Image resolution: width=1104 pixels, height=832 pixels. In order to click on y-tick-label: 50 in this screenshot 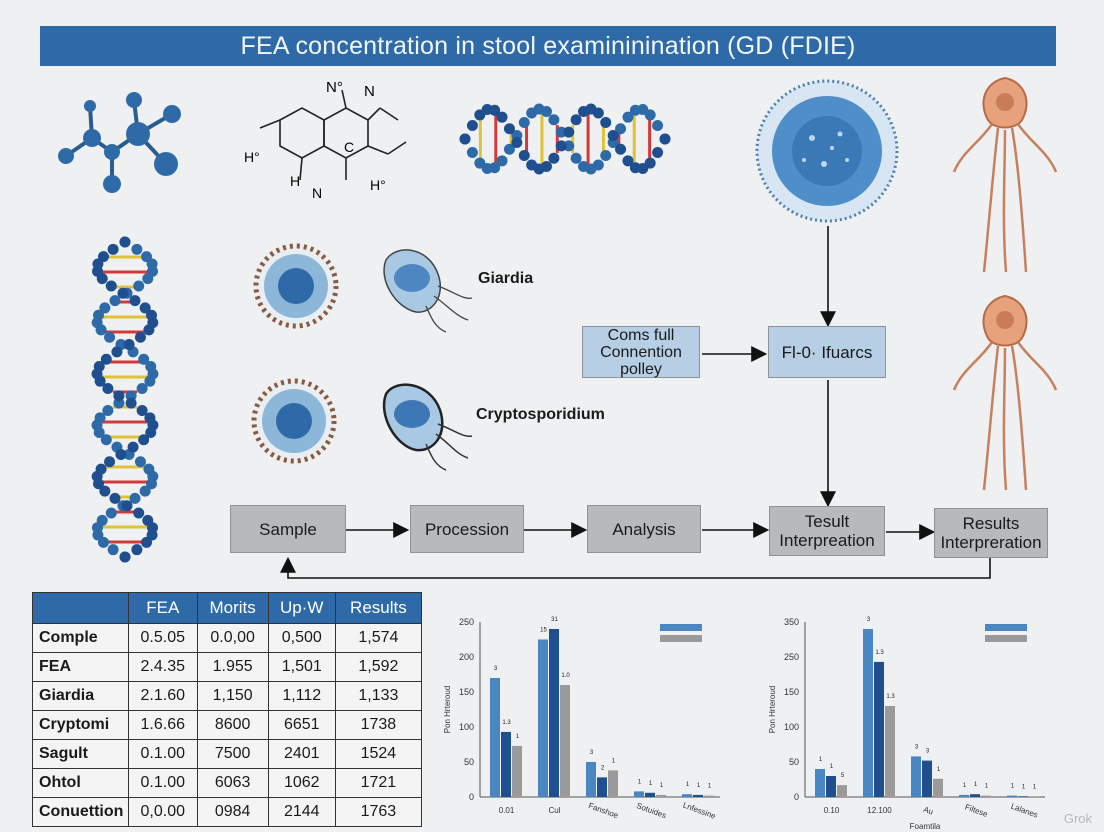, I will do `click(469, 762)`.